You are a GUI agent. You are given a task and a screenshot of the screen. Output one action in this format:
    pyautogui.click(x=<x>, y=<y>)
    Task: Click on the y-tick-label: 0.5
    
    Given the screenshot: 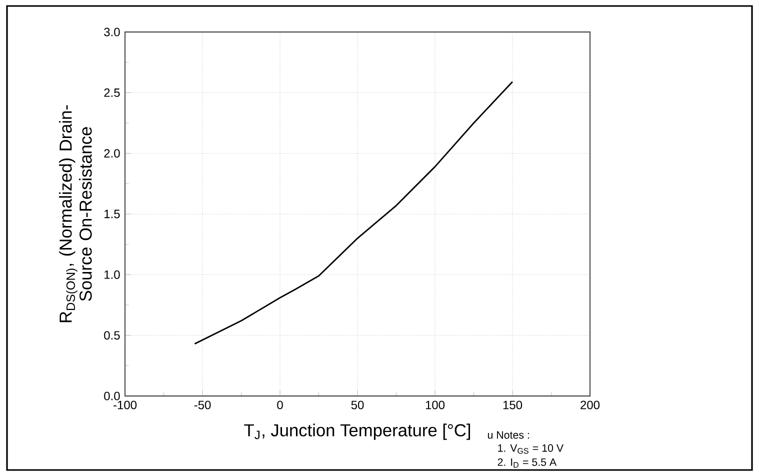 What is the action you would take?
    pyautogui.click(x=112, y=335)
    